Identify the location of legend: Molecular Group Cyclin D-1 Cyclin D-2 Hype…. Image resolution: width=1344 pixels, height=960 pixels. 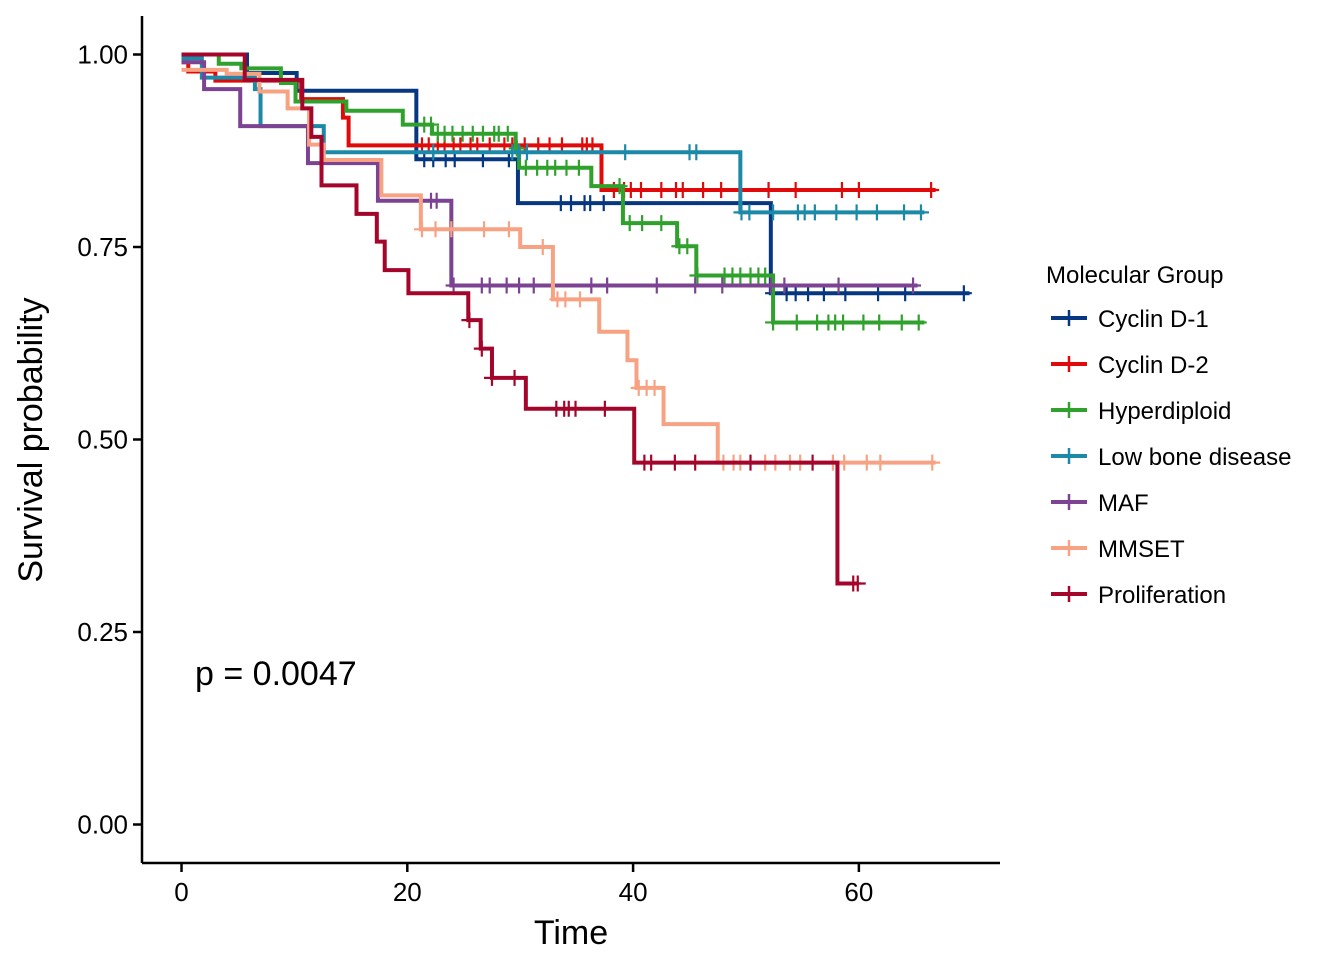
(1168, 435).